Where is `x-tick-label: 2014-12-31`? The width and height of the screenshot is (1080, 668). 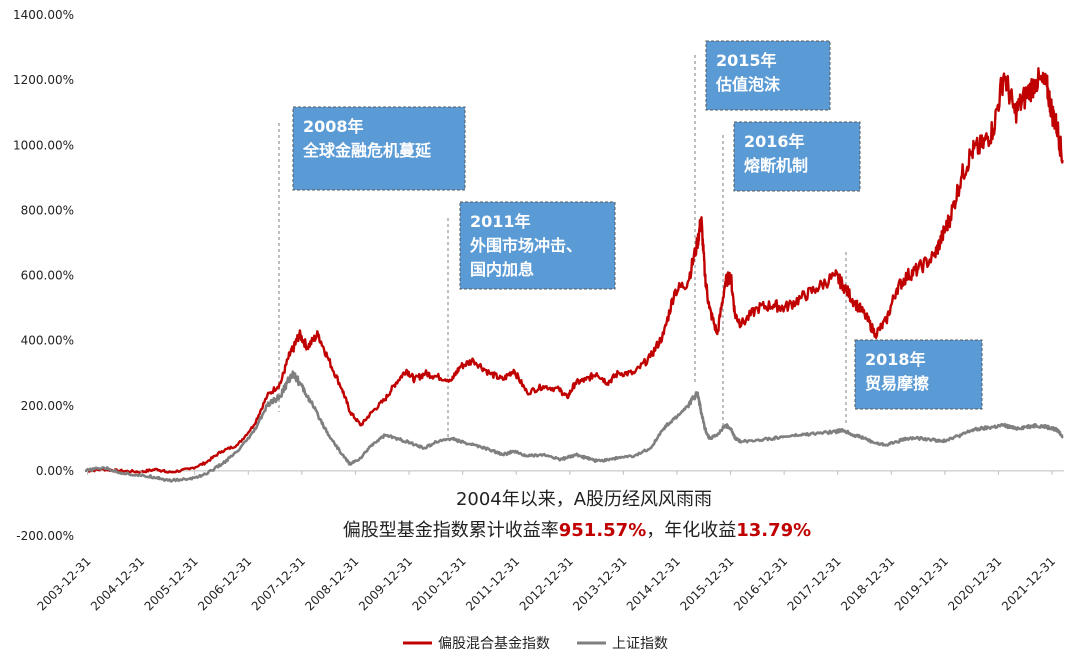
x-tick-label: 2014-12-31 is located at coordinates (653, 583).